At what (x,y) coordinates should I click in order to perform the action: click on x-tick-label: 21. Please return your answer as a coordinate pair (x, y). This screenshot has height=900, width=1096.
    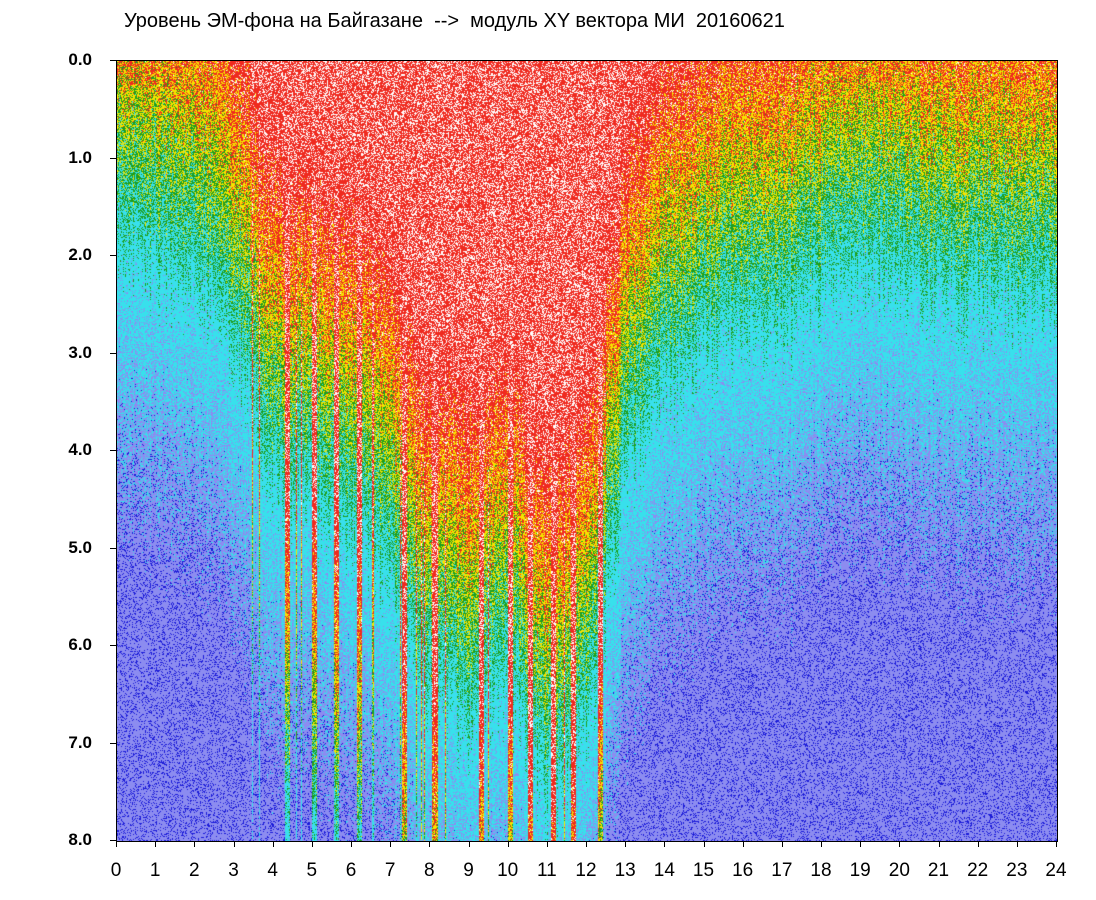
    Looking at the image, I should click on (938, 870).